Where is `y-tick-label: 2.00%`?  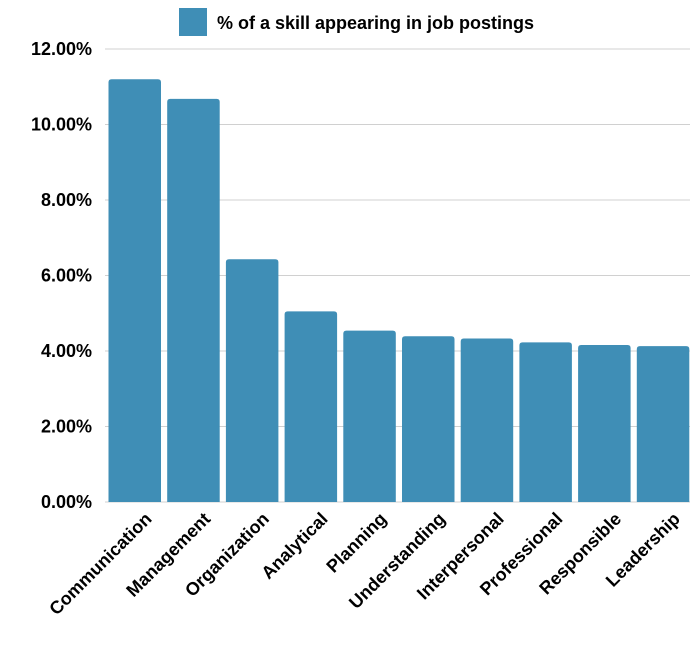 y-tick-label: 2.00% is located at coordinates (66, 427).